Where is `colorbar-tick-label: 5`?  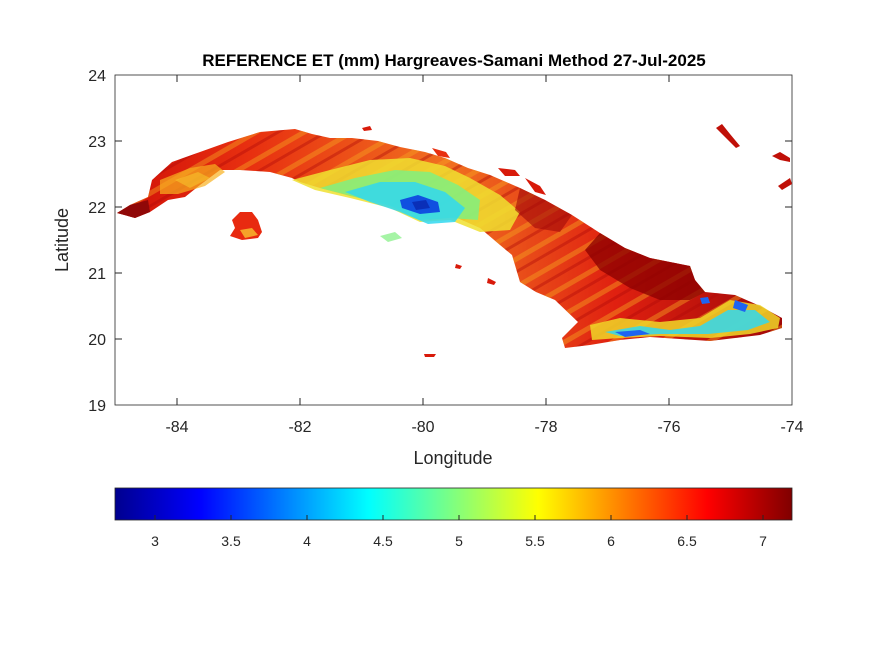 colorbar-tick-label: 5 is located at coordinates (459, 541).